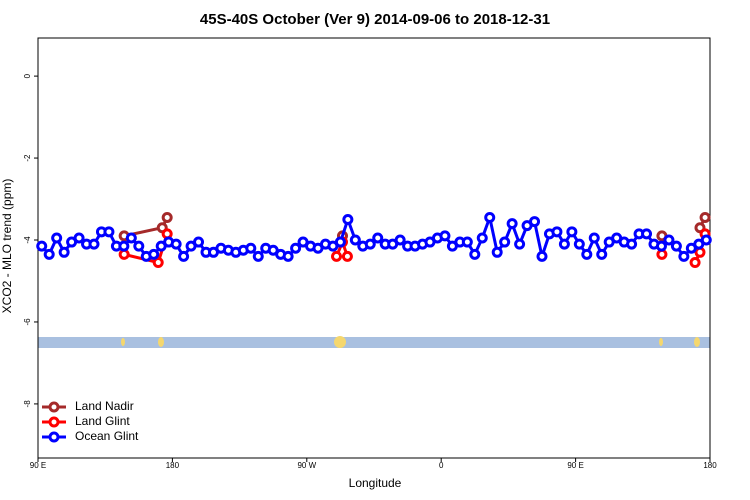  Describe the element at coordinates (374, 342) in the screenshot. I see `land-ocean-strip` at that location.